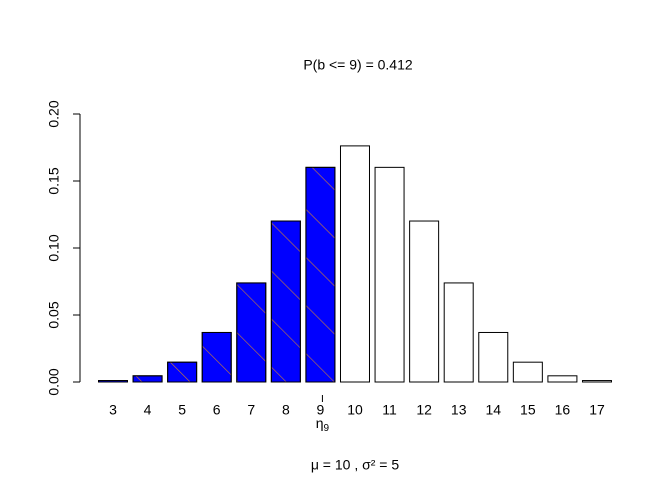 This screenshot has width=672, height=480. I want to click on x-tick-label: 8, so click(286, 410).